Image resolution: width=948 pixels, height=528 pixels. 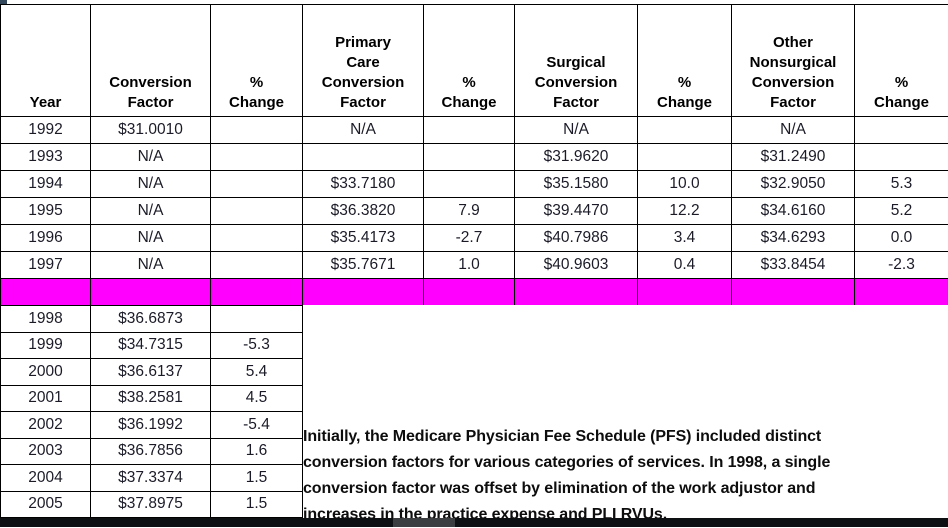 What do you see at coordinates (46, 478) in the screenshot?
I see `cell-year: 2004` at bounding box center [46, 478].